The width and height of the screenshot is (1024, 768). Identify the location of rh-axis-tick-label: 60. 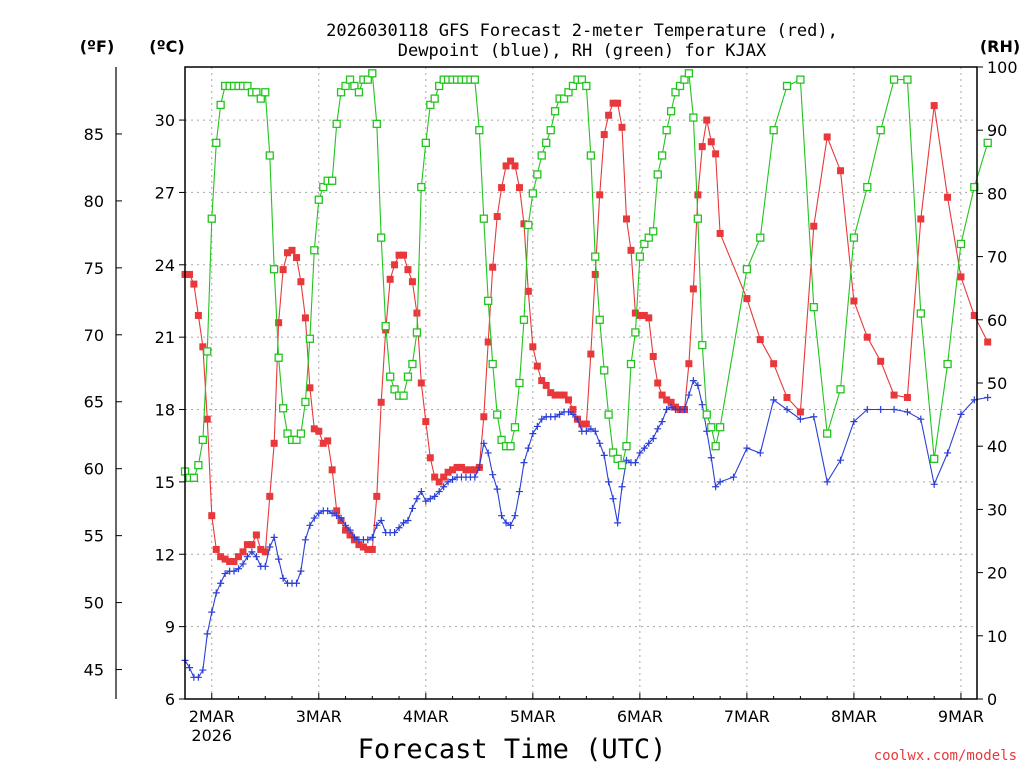
(997, 320).